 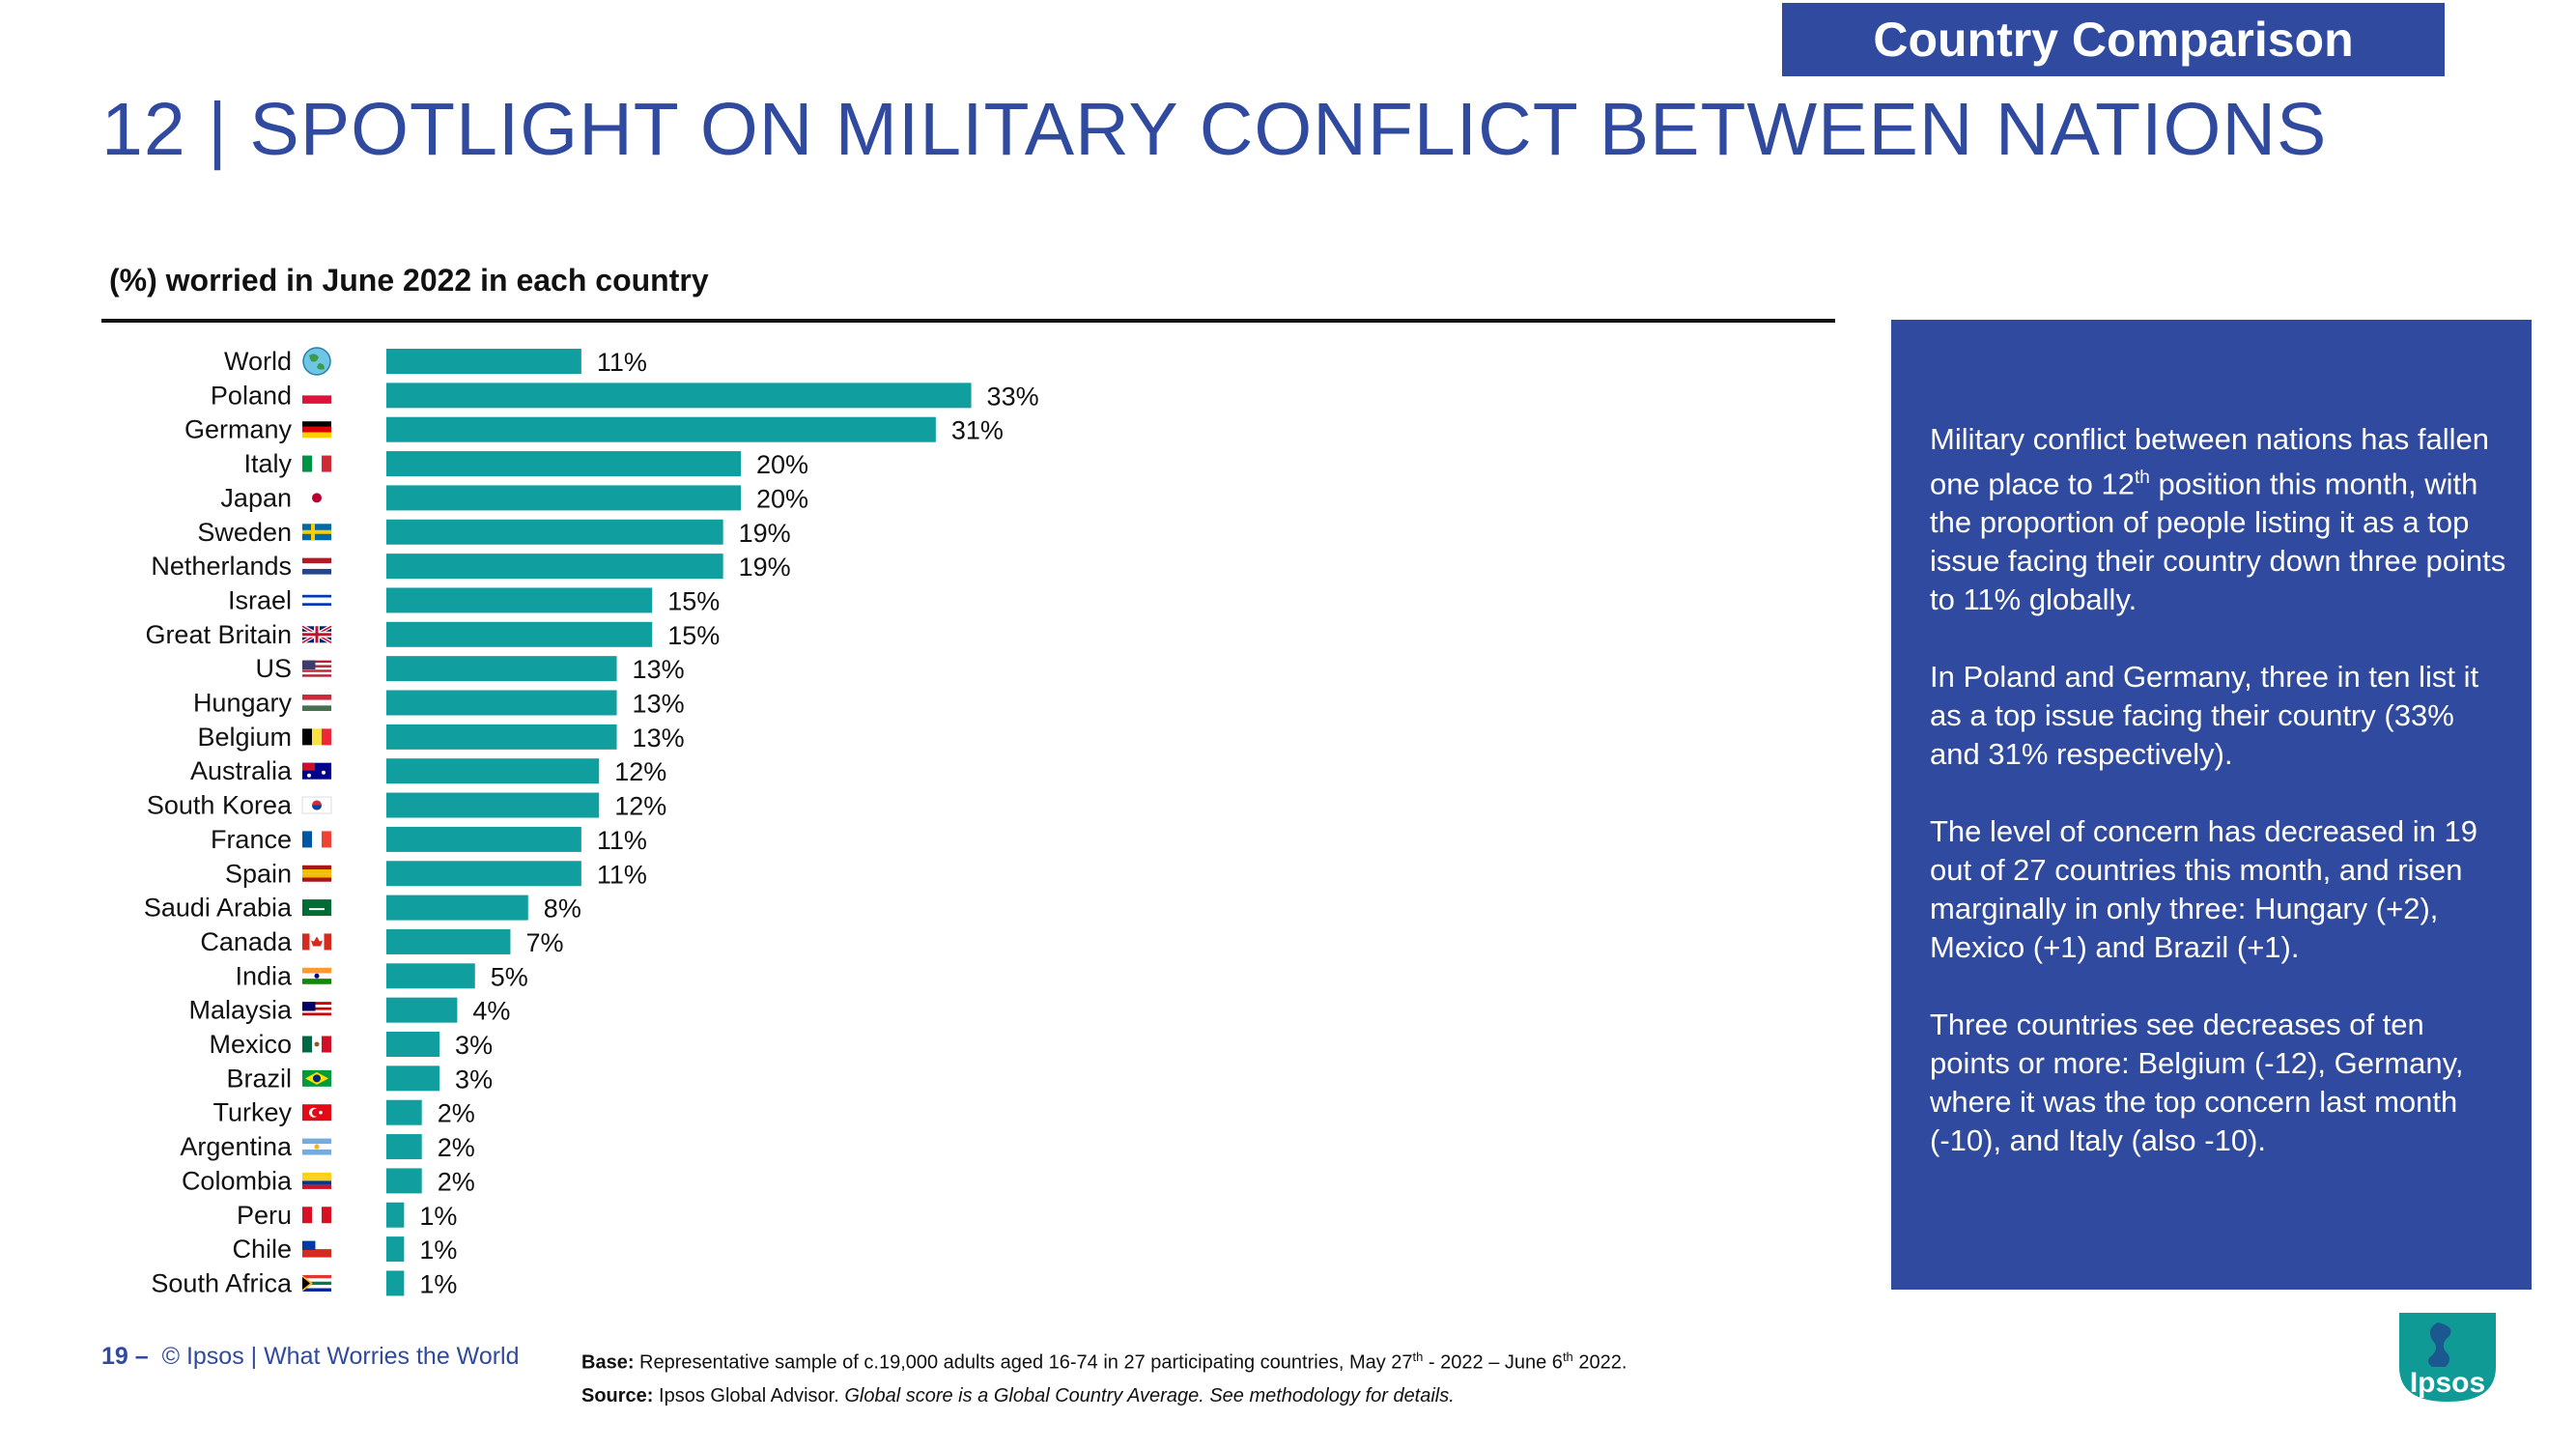 I want to click on country-label: Spain, so click(x=258, y=873).